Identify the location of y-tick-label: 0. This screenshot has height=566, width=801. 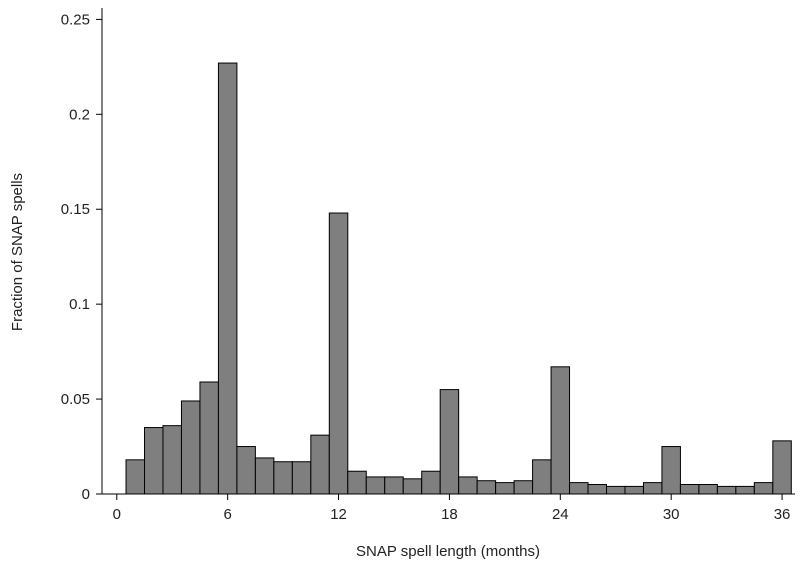
(86, 494).